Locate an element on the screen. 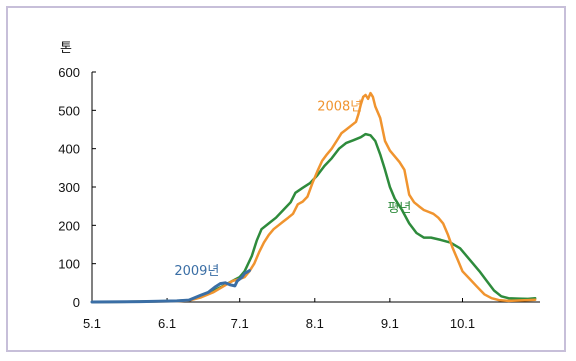  series-line-2009년 is located at coordinates (170, 286).